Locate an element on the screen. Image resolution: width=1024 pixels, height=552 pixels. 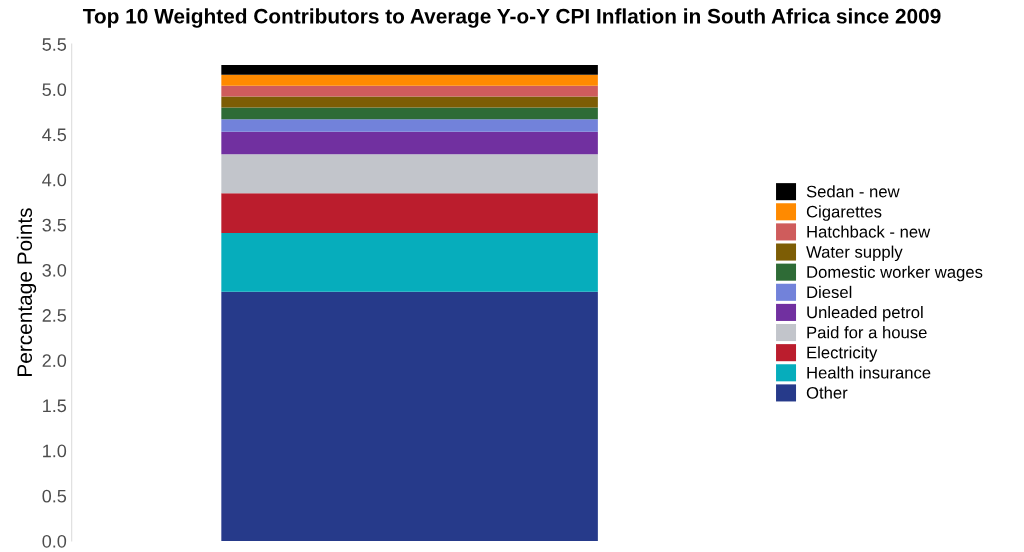
y-tick-label: 2.5 is located at coordinates (54, 315).